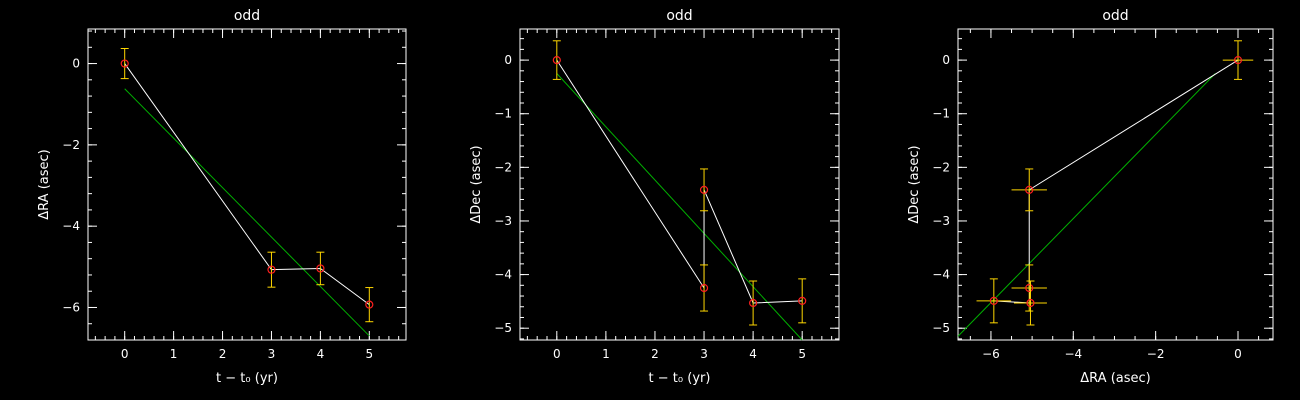  I want to click on x-tick-label: −4, so click(1073, 354).